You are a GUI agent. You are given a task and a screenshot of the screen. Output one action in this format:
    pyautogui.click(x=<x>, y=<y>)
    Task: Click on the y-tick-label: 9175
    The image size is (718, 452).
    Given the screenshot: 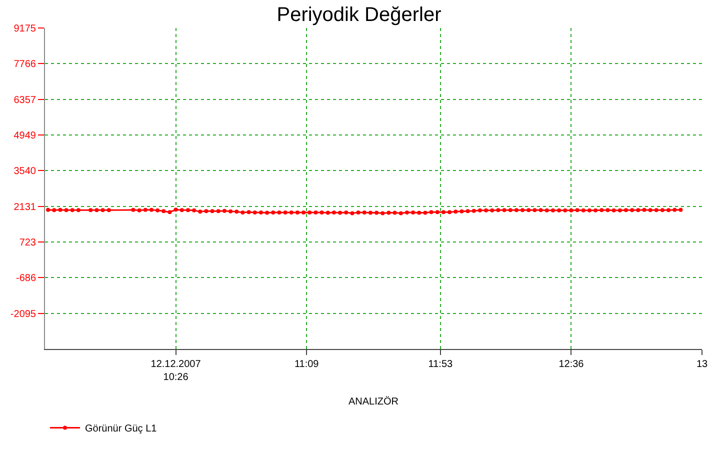 What is the action you would take?
    pyautogui.click(x=25, y=29)
    